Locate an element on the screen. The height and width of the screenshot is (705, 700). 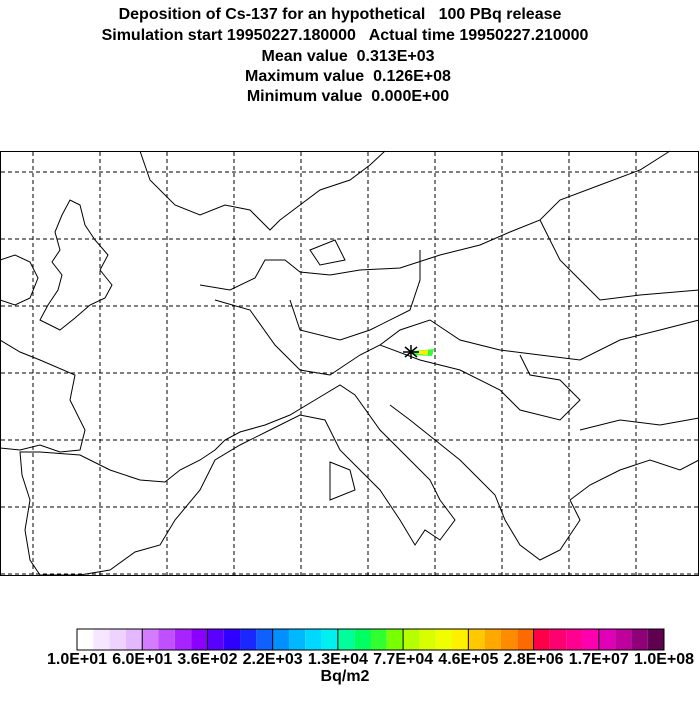
info-line: Maximum value 0.126E+08 is located at coordinates (348, 76).